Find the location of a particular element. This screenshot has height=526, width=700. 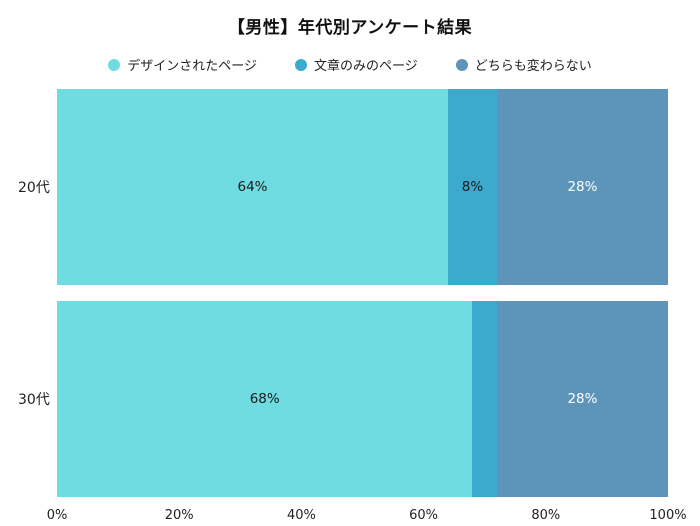

legend: デザインされたページ 文章のみのページ どちらも変わらない is located at coordinates (350, 64).